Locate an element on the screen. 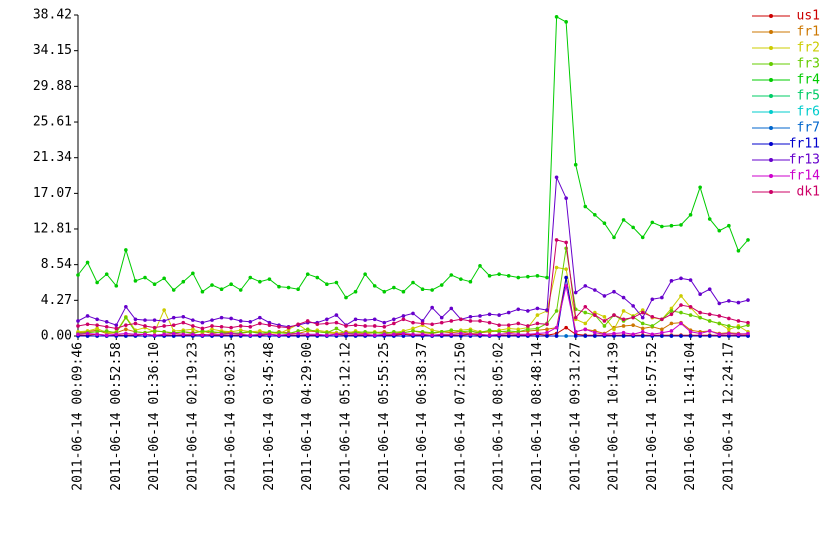 This screenshot has width=840, height=560. legend-label: fr2 is located at coordinates (808, 48).